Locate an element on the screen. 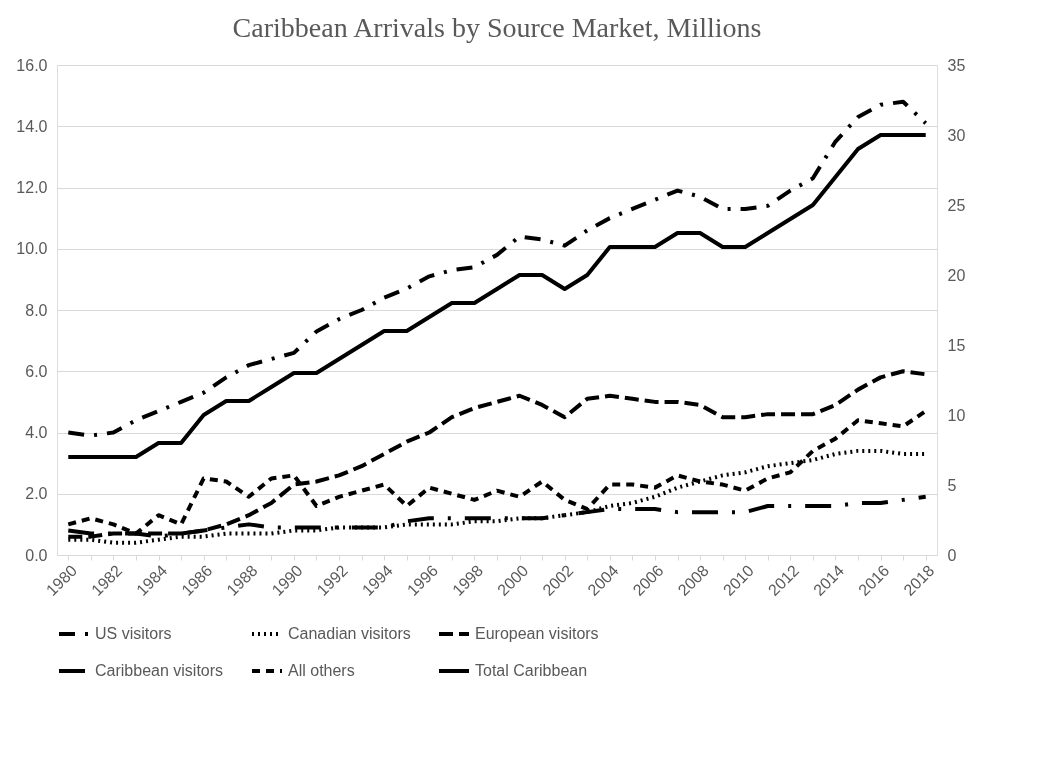 The height and width of the screenshot is (778, 1039). legend-label: US visitors is located at coordinates (133, 633).